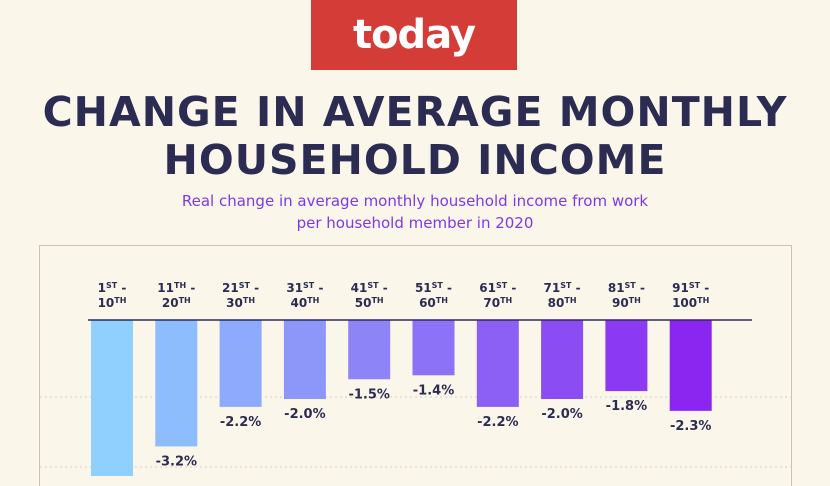 This screenshot has width=830, height=486. I want to click on logo-text: today, so click(414, 35).